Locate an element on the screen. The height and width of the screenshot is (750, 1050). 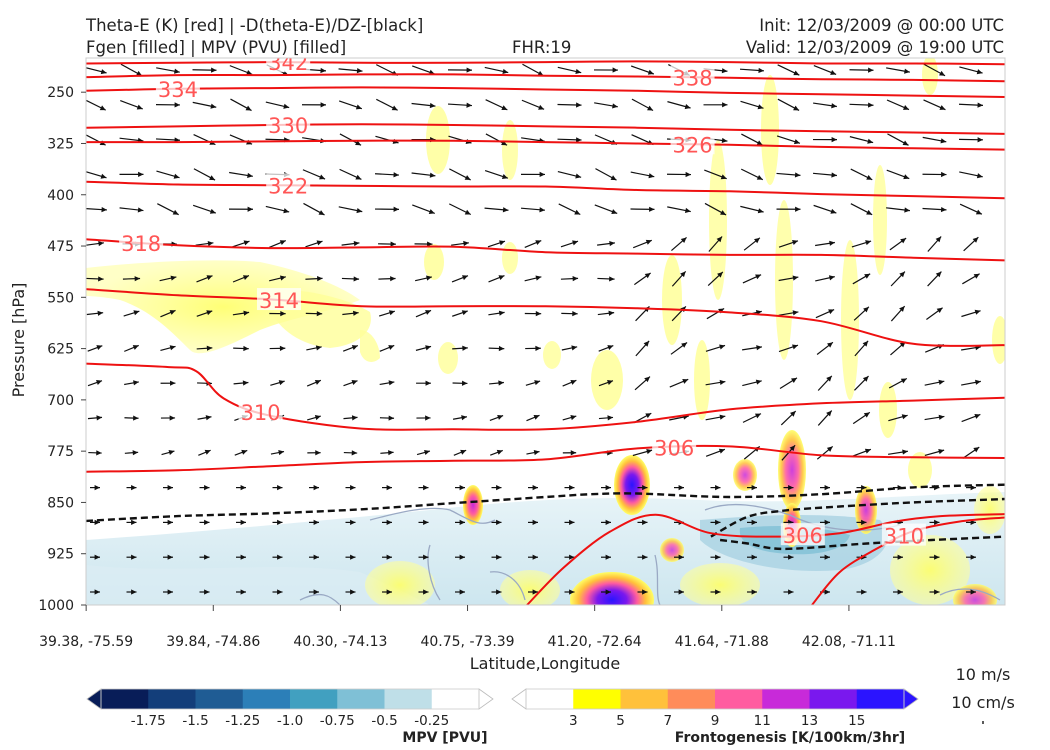
colorbar-tick-label: -1.5 is located at coordinates (195, 721).